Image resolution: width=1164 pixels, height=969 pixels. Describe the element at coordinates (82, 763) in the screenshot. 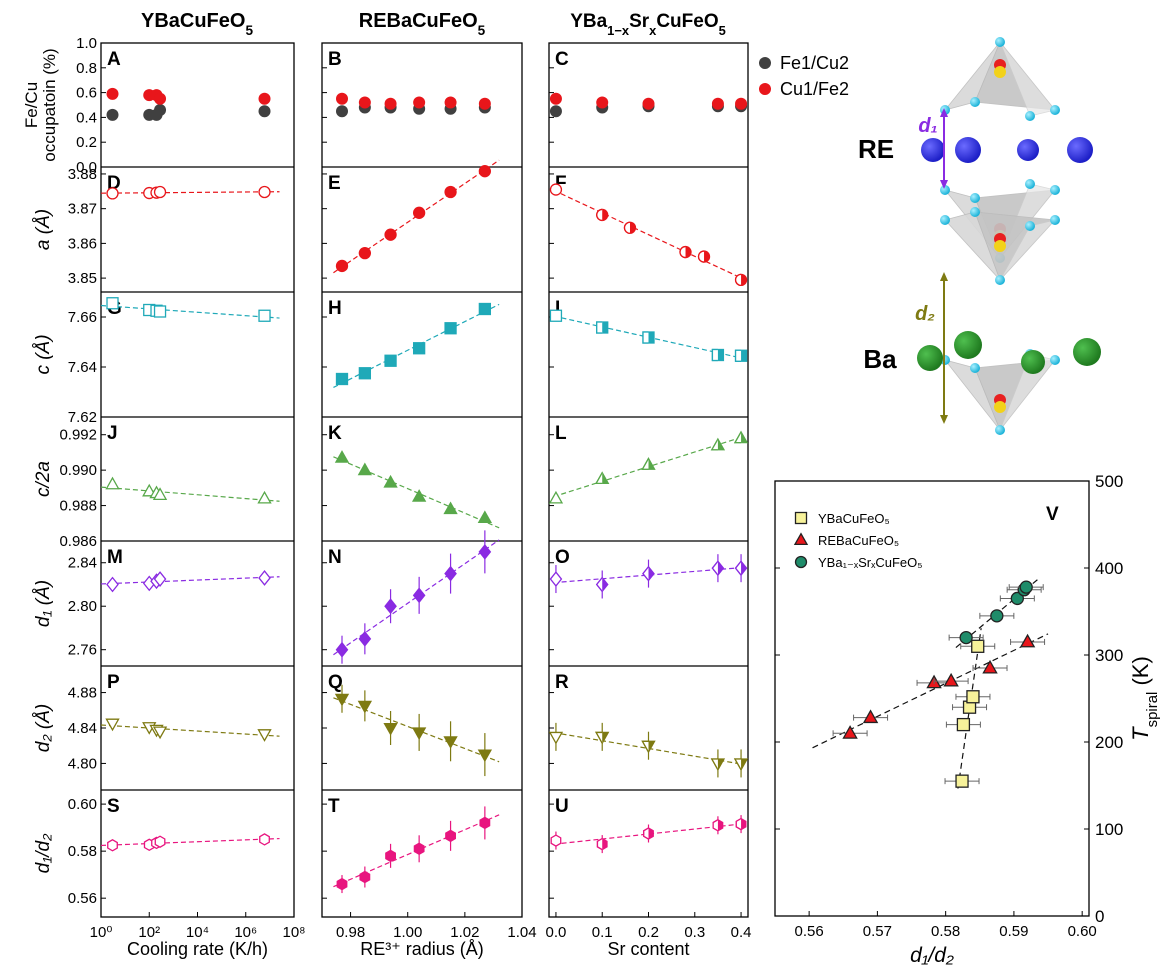

I see `y-tick-label: 4.80` at that location.